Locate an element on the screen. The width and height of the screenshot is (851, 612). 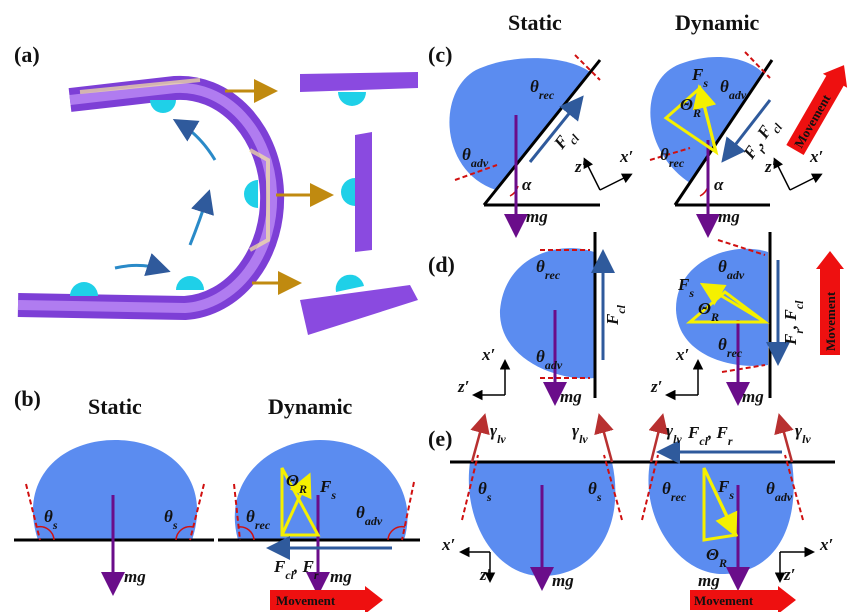
symbol: mg is located at coordinates (135, 576).